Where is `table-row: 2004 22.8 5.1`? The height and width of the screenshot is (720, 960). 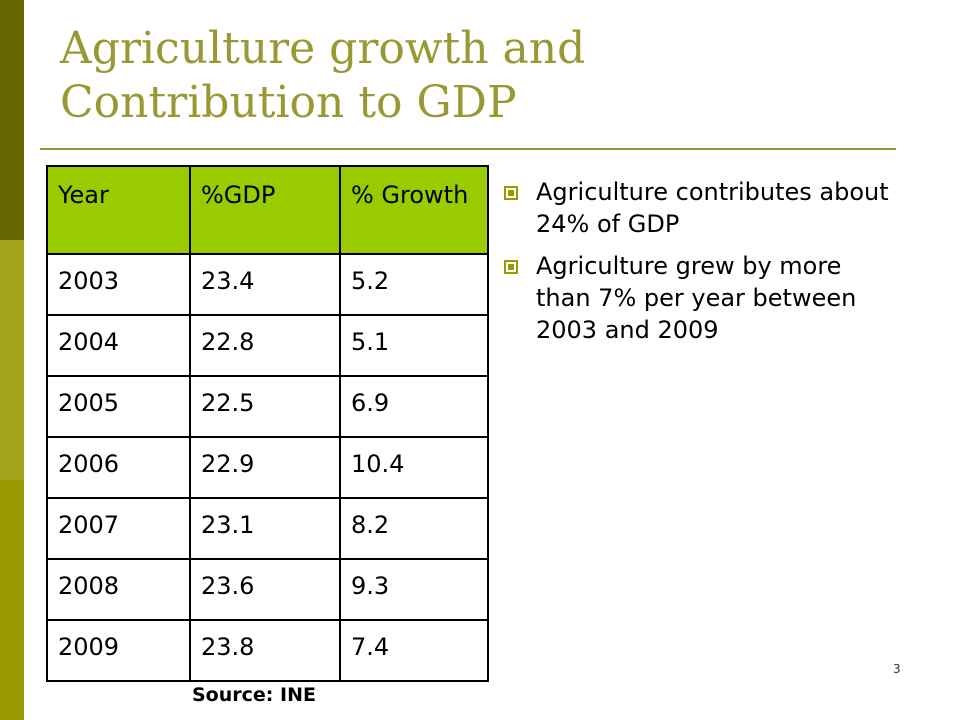 table-row: 2004 22.8 5.1 is located at coordinates (267, 345).